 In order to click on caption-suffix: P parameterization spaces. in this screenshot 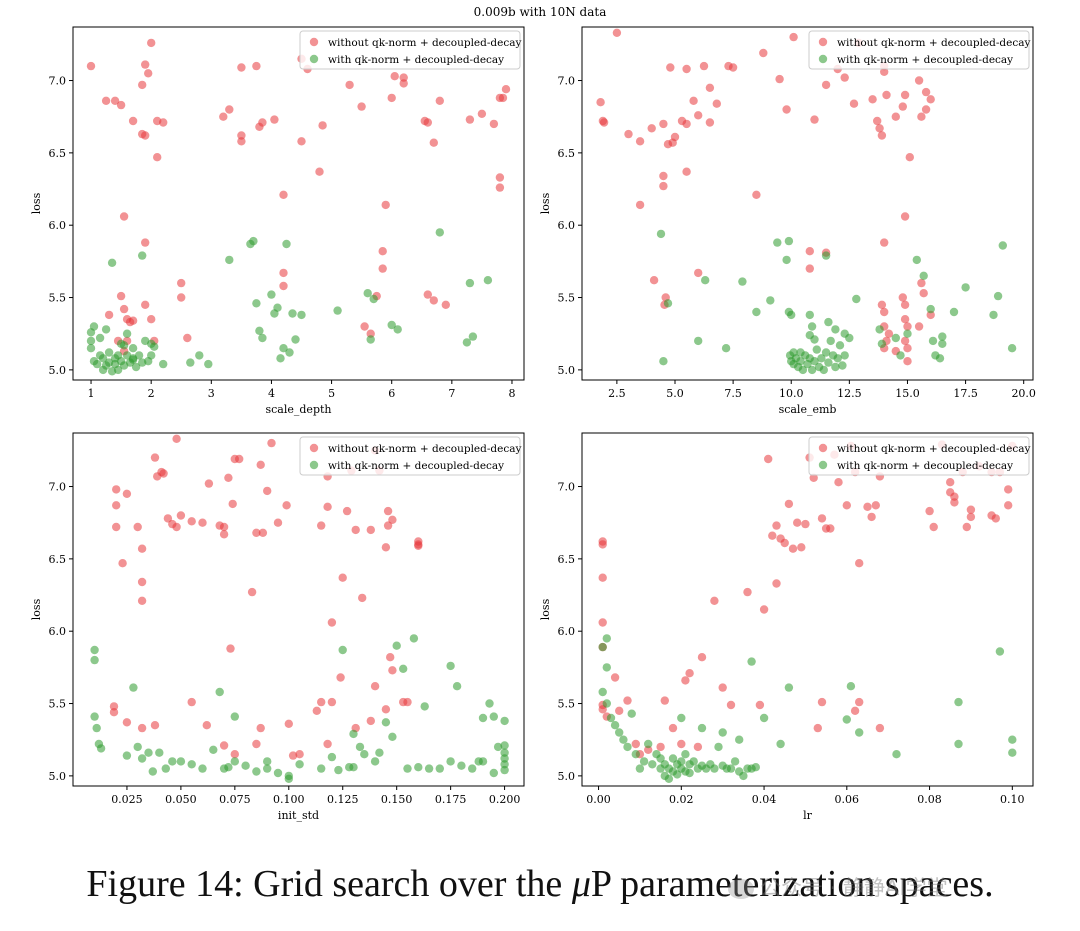, I will do `click(792, 884)`.